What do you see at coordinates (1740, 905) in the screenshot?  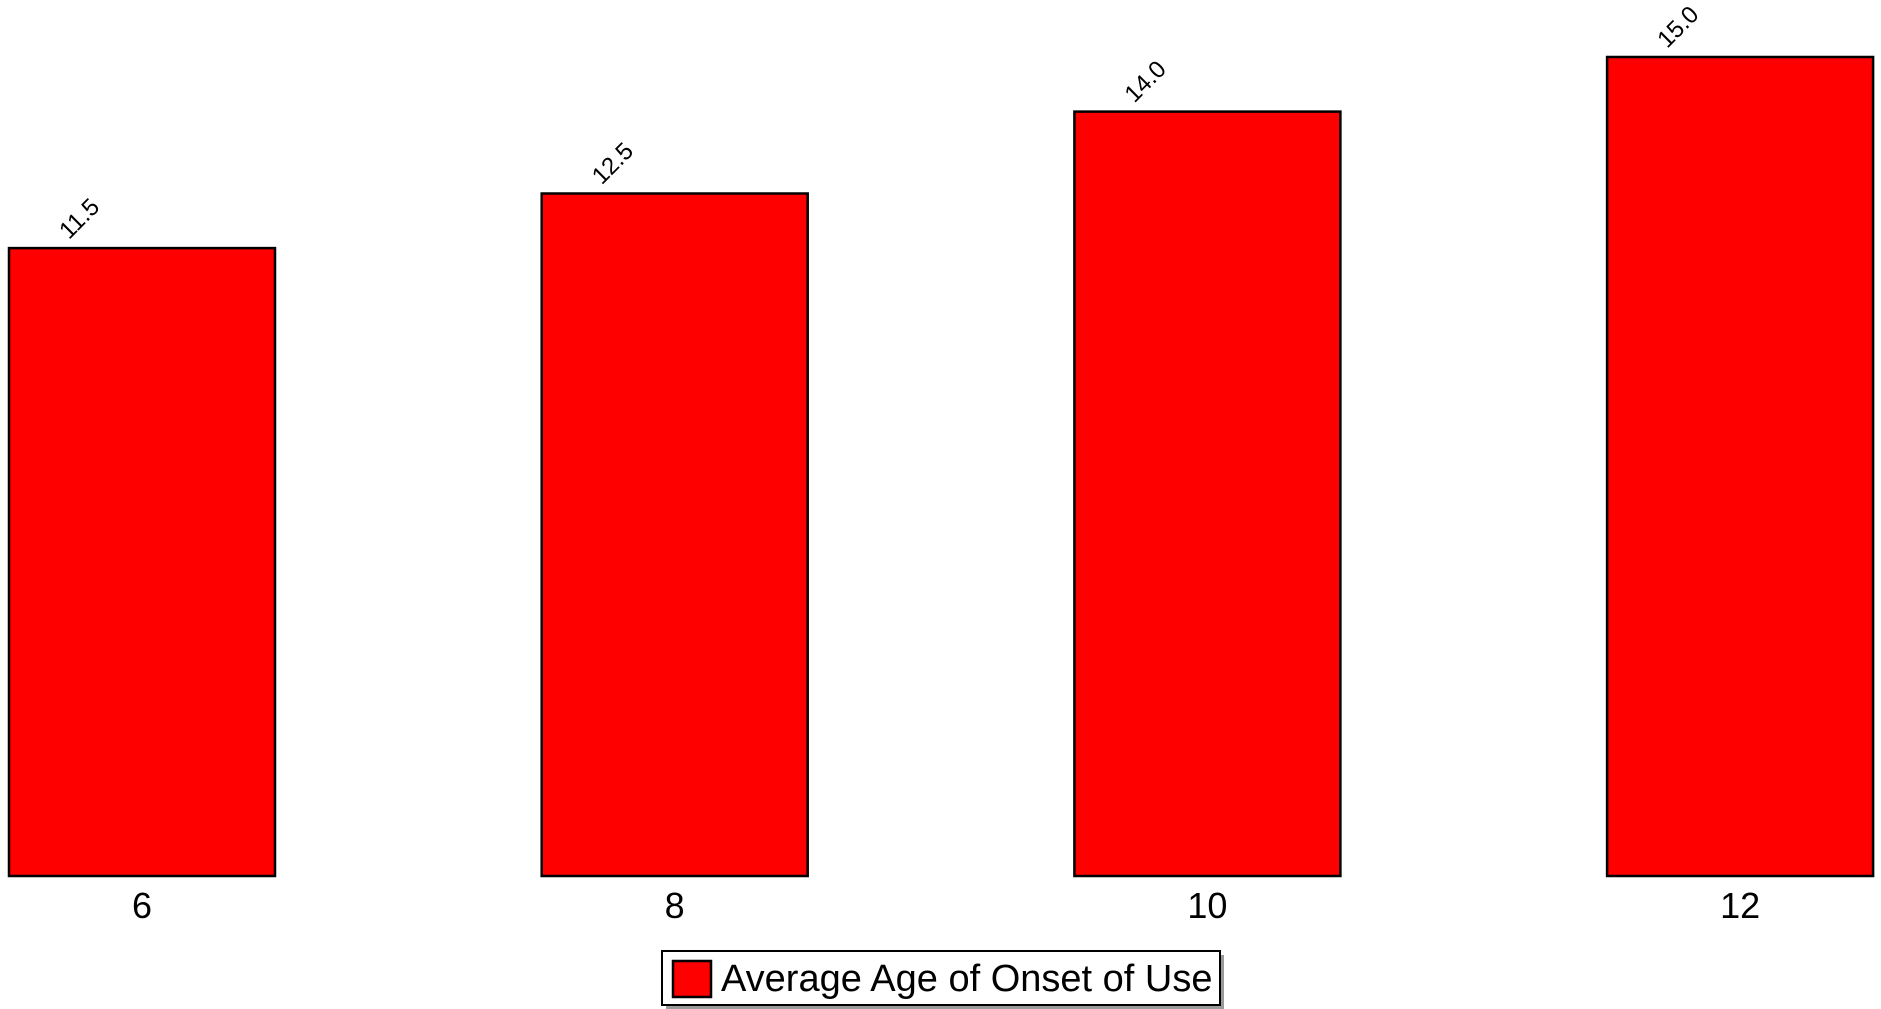 I see `x-tick-label-12: 12` at bounding box center [1740, 905].